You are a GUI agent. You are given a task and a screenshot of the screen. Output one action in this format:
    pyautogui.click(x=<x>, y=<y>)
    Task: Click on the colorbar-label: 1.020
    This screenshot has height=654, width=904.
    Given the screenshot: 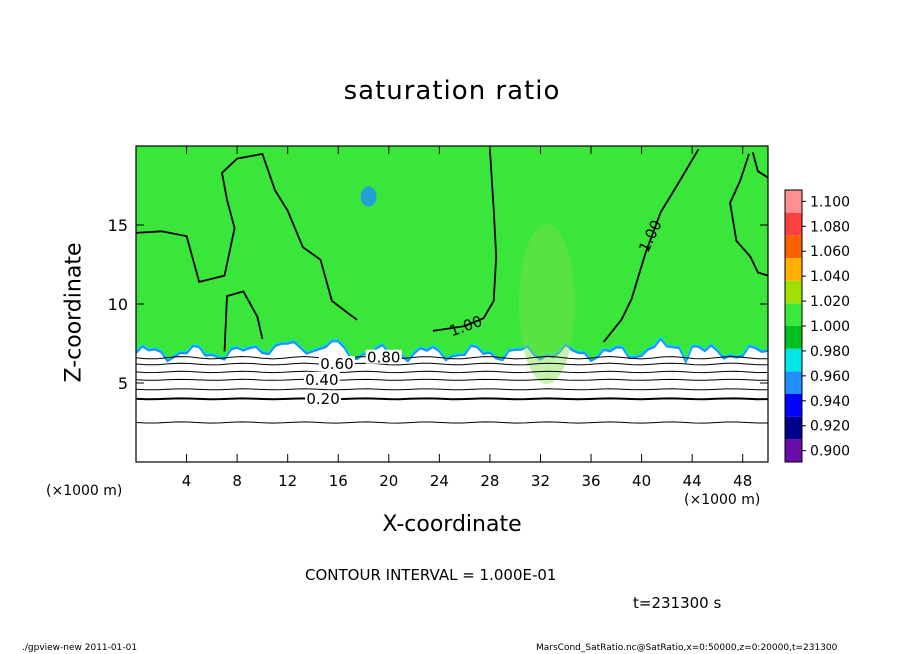 What is the action you would take?
    pyautogui.click(x=830, y=302)
    